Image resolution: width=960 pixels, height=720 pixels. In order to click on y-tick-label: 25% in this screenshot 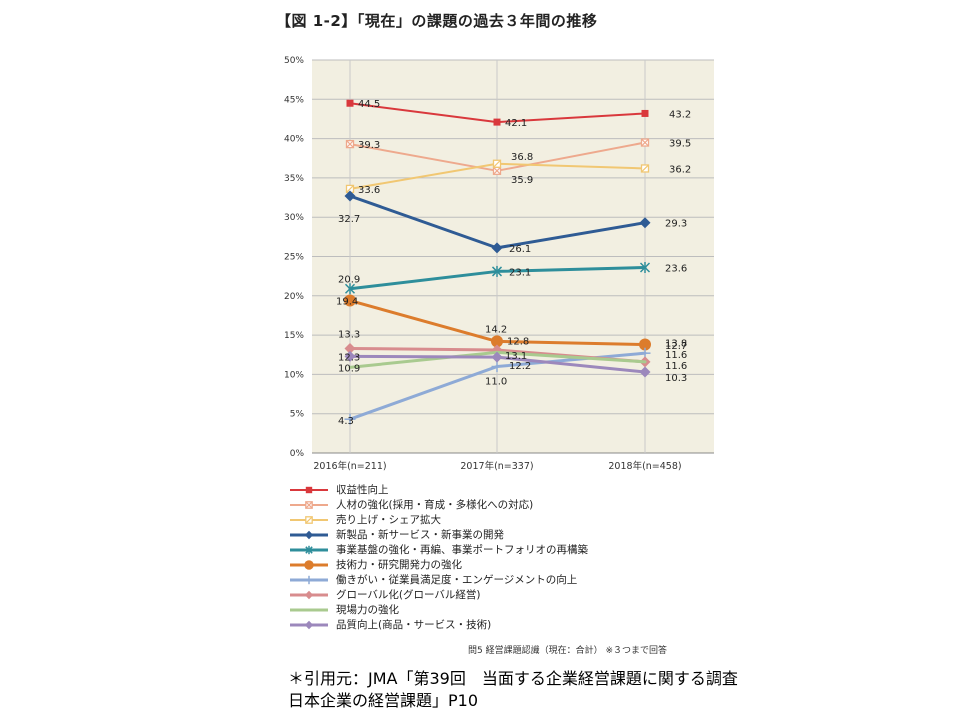, I will do `click(294, 258)`.